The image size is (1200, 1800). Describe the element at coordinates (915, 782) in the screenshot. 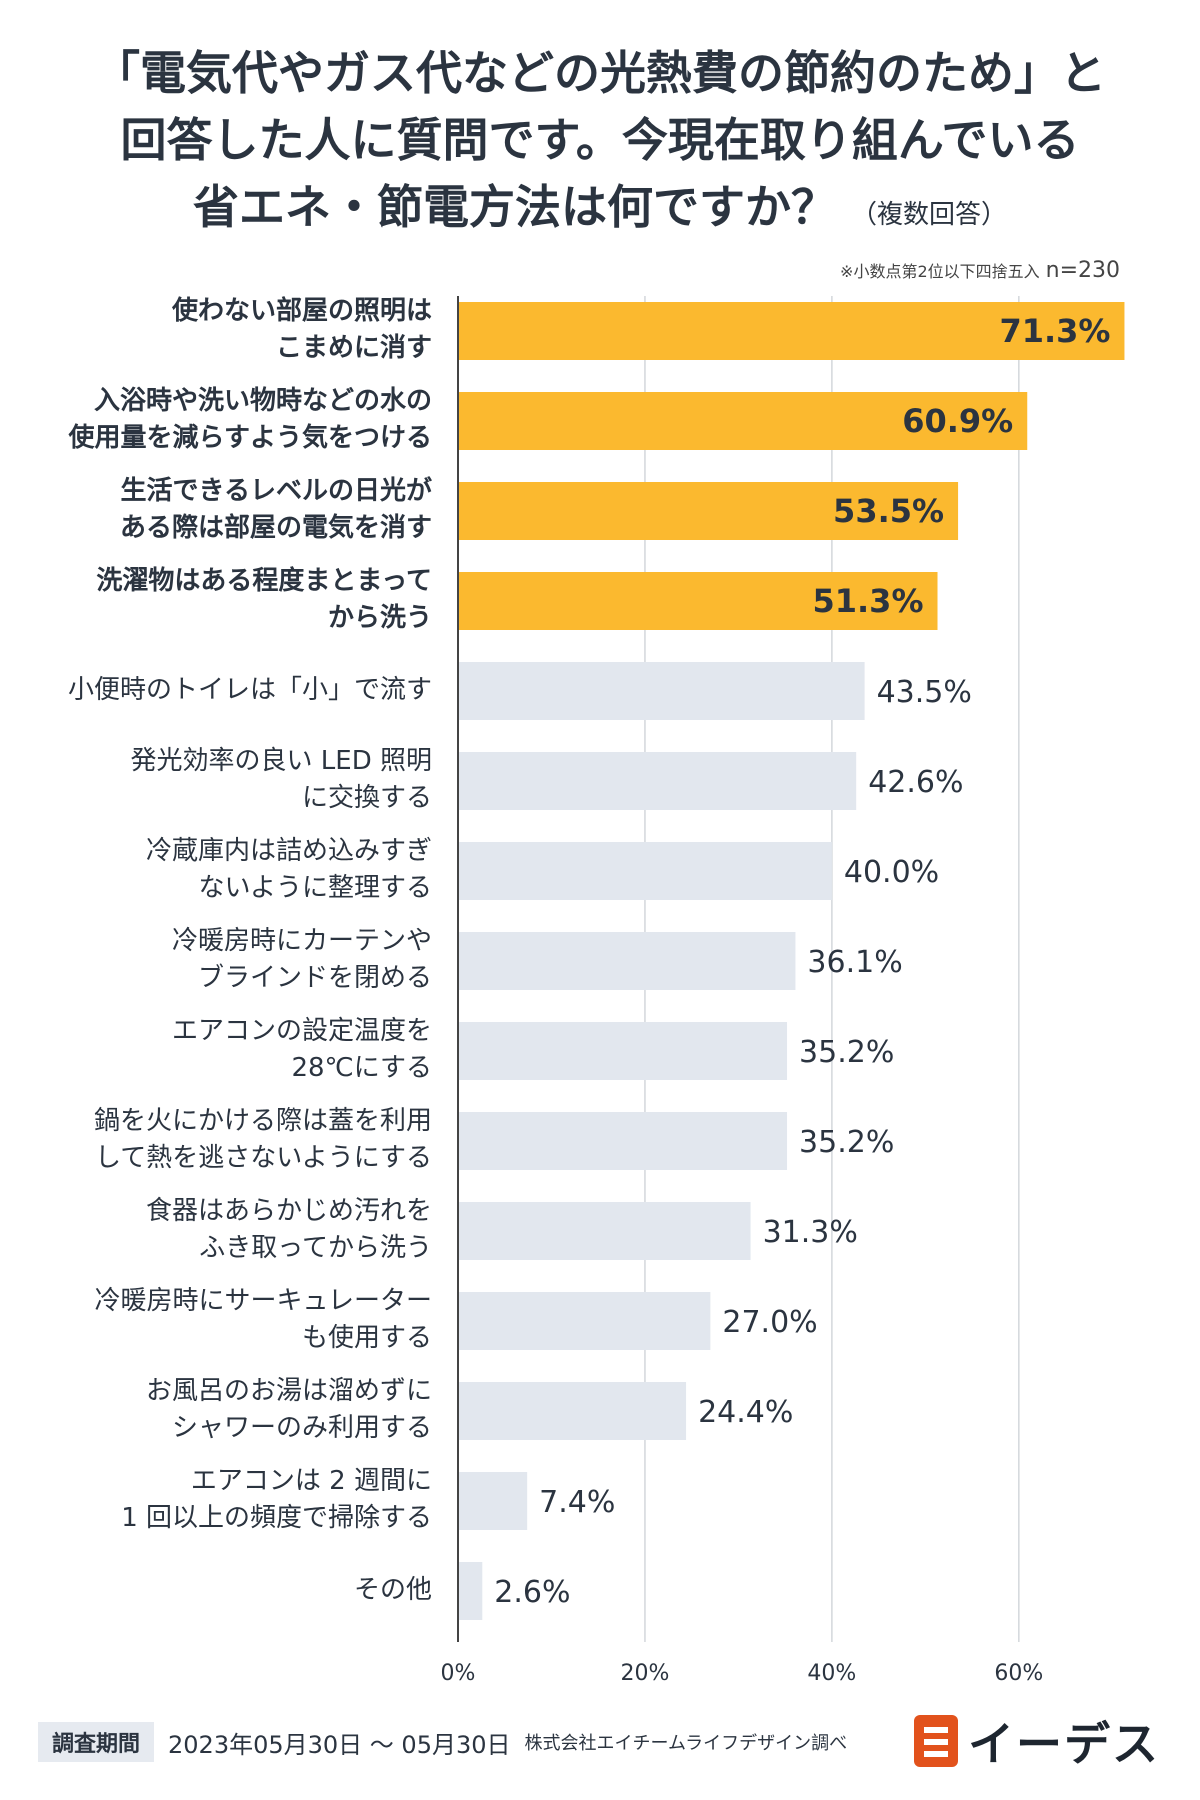

I see `value-label-5: 42.6%` at that location.